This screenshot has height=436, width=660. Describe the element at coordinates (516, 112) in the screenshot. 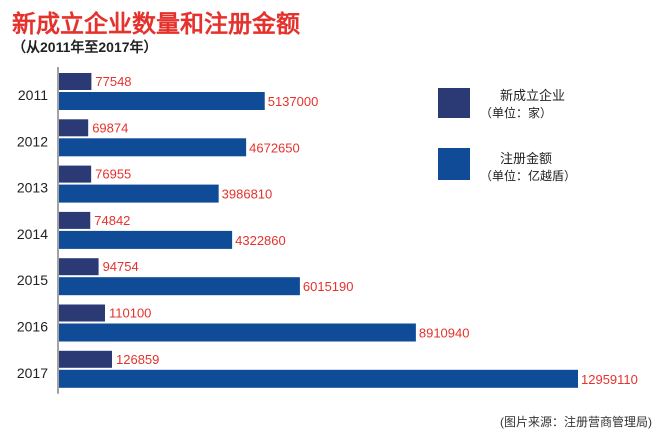

I see `legend-unit-companies: （单位：家）` at that location.